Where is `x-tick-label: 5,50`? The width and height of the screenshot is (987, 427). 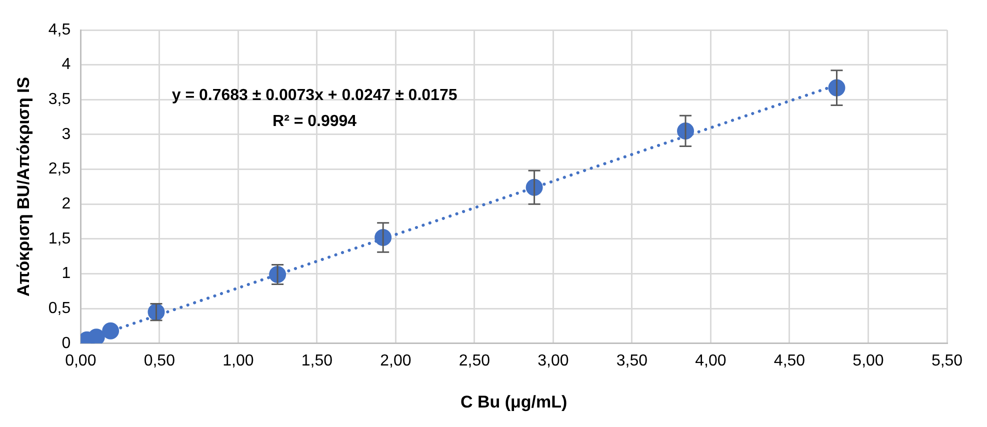 x-tick-label: 5,50 is located at coordinates (947, 361).